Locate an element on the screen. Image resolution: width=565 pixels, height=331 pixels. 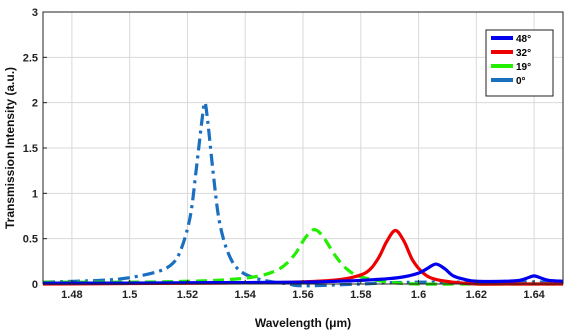
y-axis-title: Transmission Intensity (a.u.) is located at coordinates (10, 148).